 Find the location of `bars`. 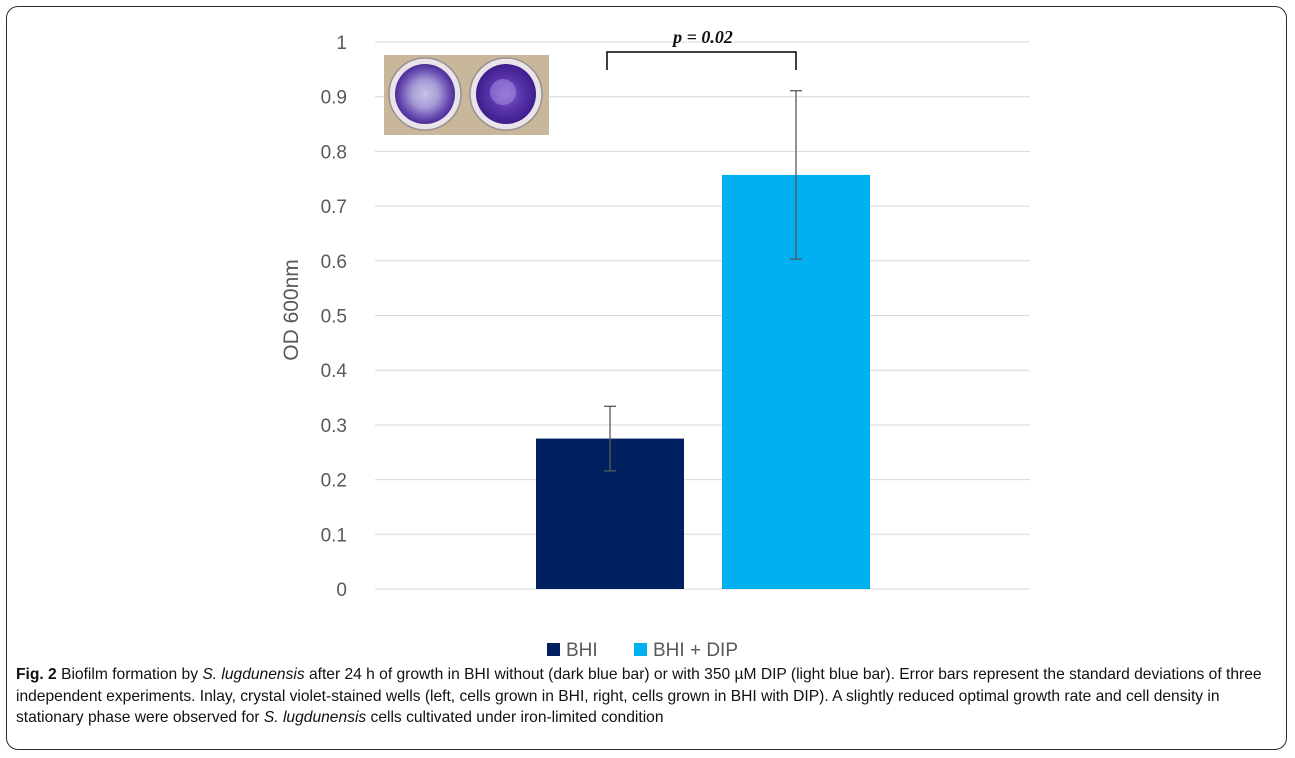

bars is located at coordinates (703, 381).